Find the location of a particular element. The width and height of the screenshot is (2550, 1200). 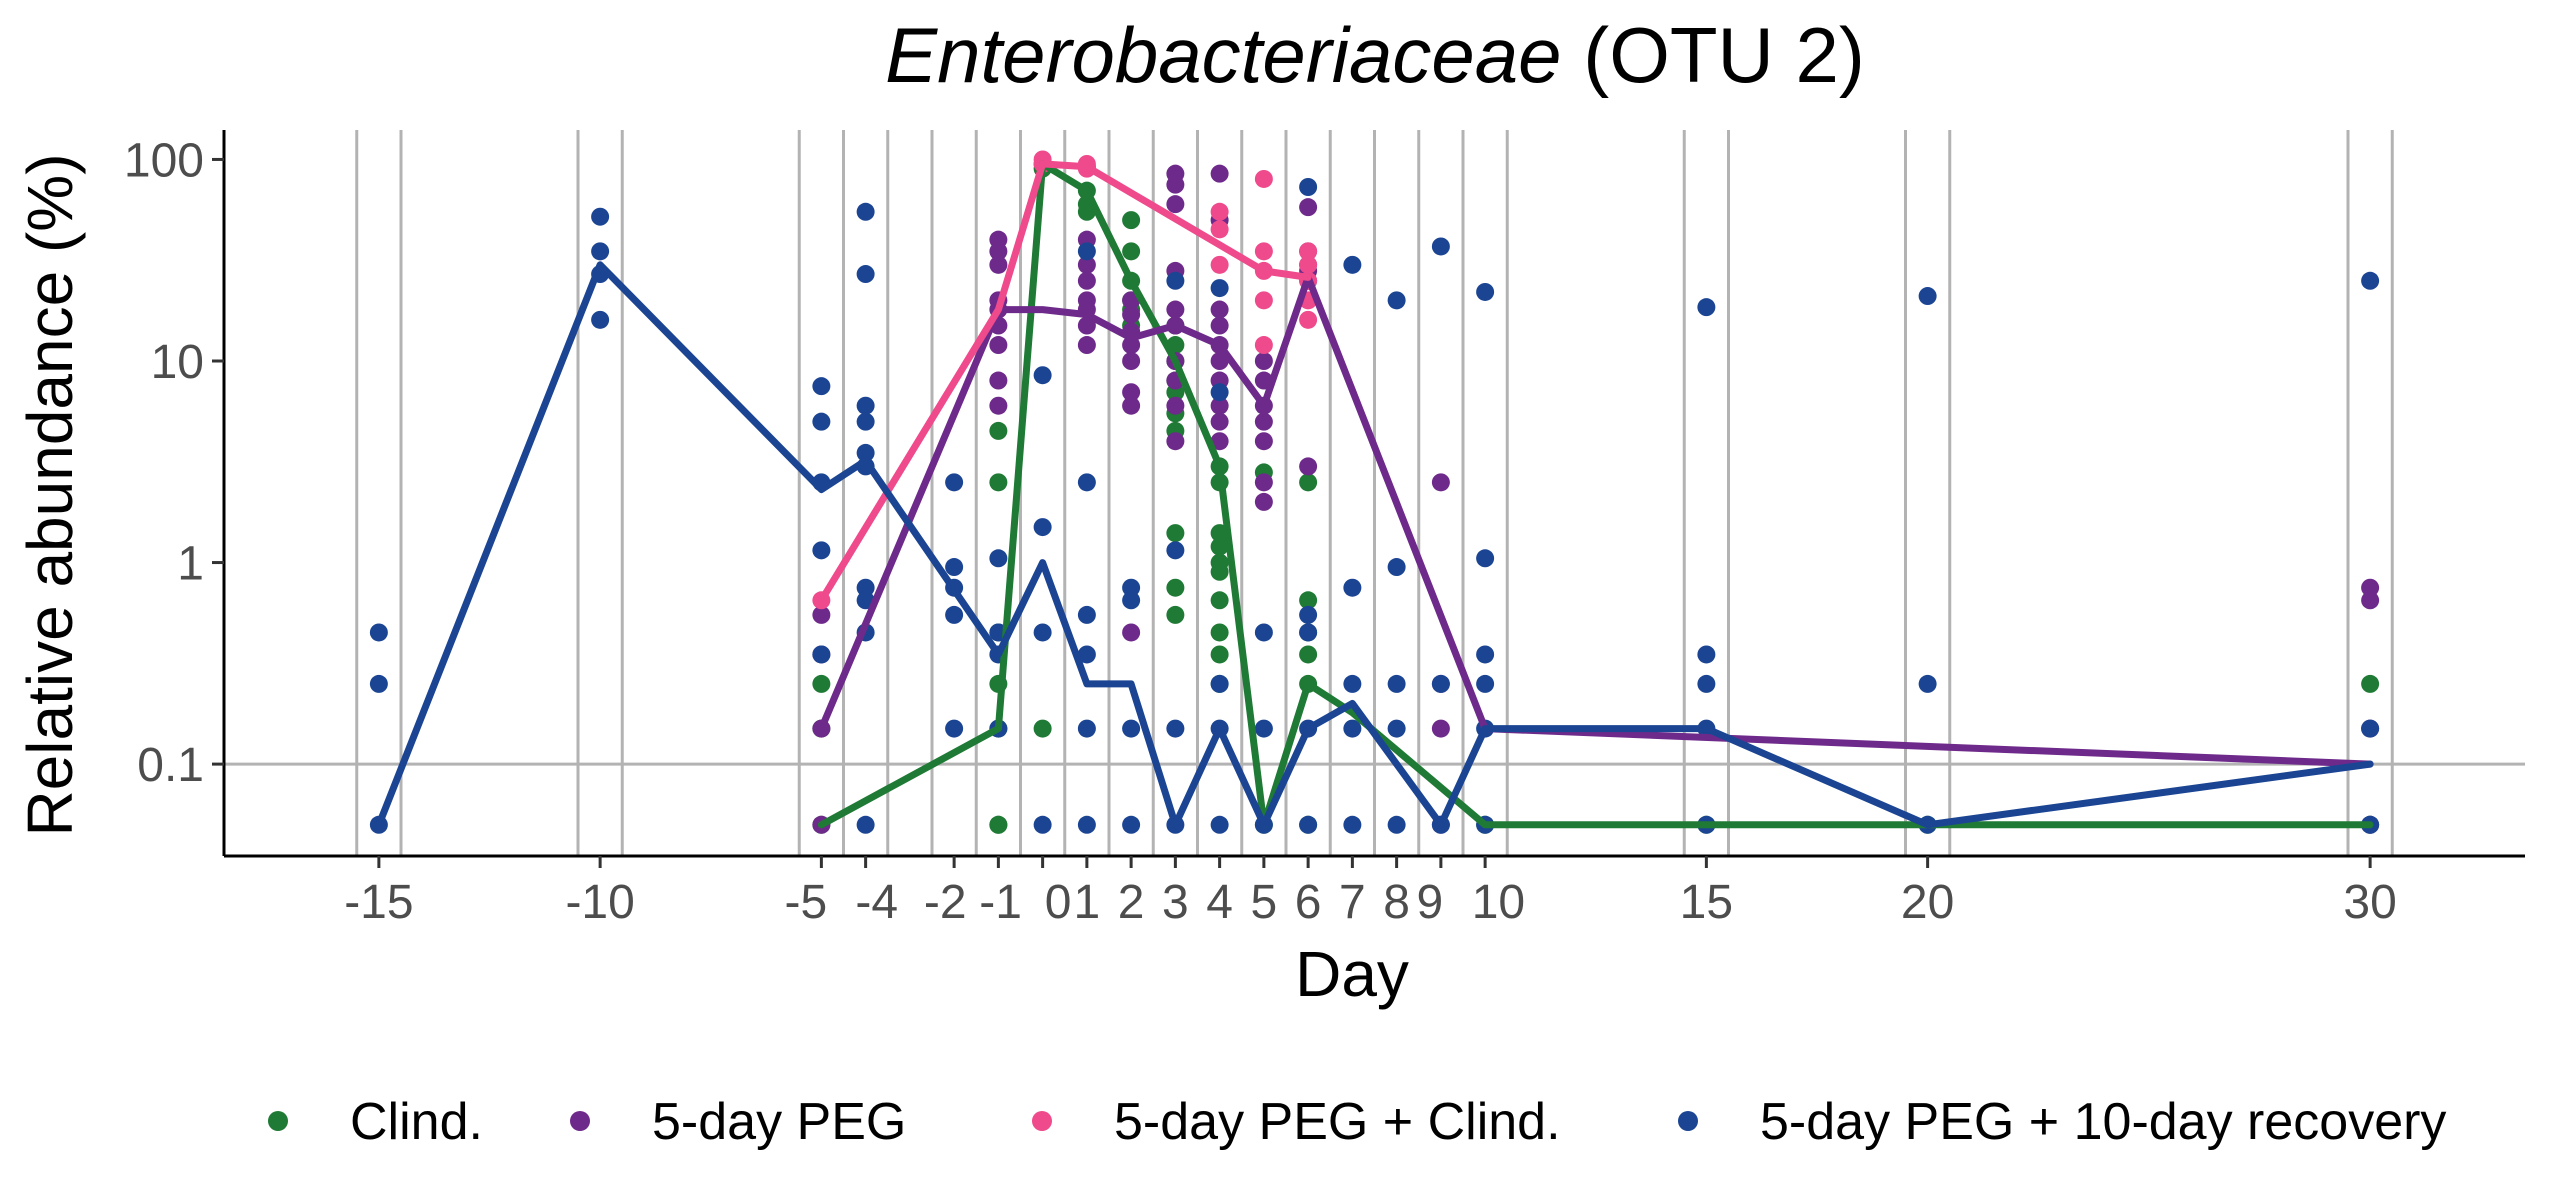

legend-label: Clind. is located at coordinates (416, 1122).